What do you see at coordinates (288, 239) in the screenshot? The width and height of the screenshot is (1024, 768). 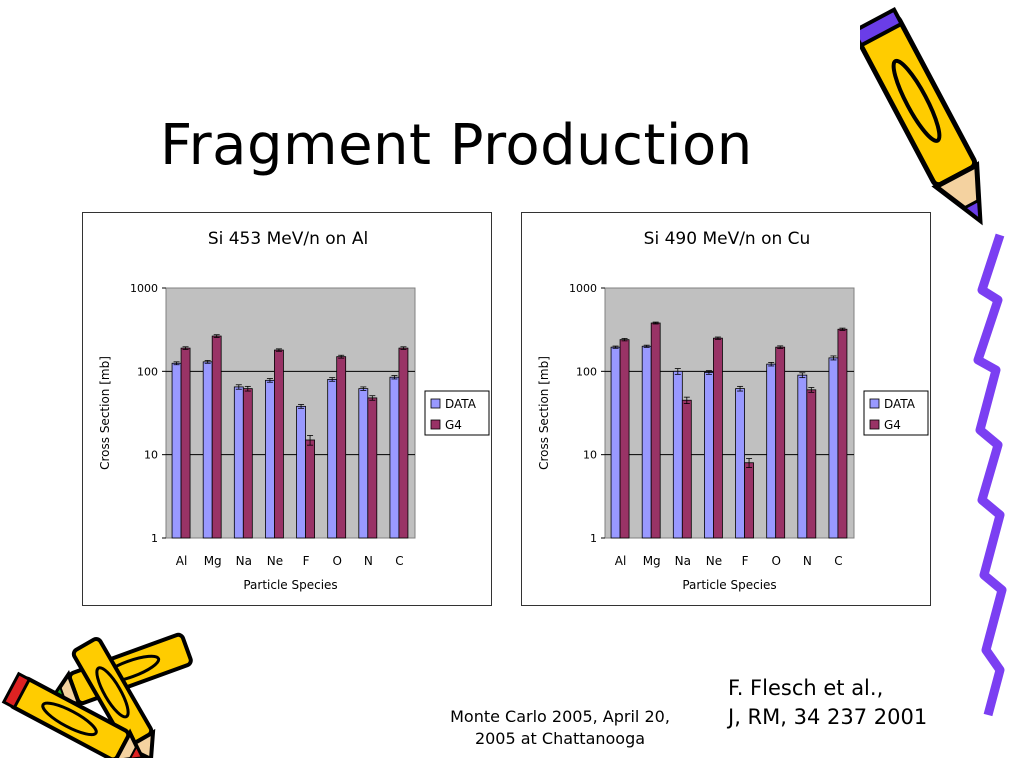 I see `chart-title: Si 453 MeV/n on Al` at bounding box center [288, 239].